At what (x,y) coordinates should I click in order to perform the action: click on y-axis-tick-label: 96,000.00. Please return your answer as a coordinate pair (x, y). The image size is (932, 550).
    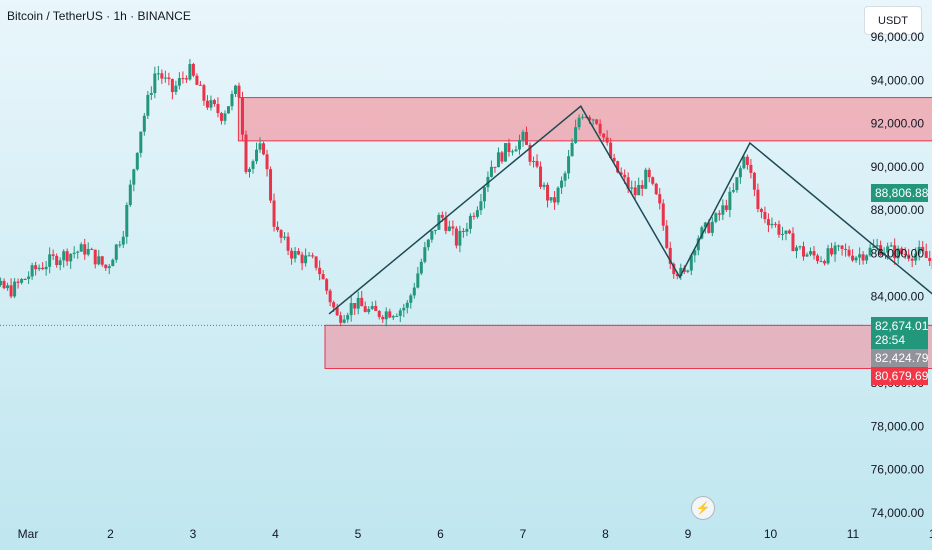
    Looking at the image, I should click on (898, 37).